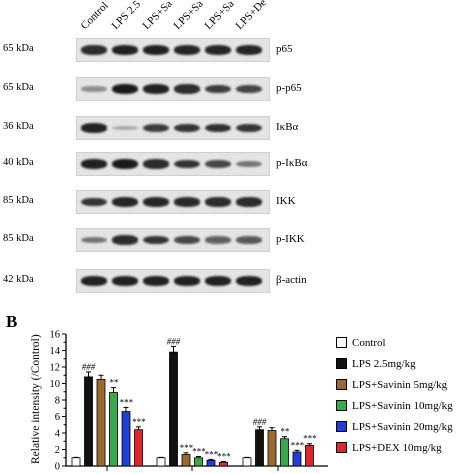 This screenshot has height=474, width=474. Describe the element at coordinates (290, 239) in the screenshot. I see `protein-label: p-IKK` at that location.